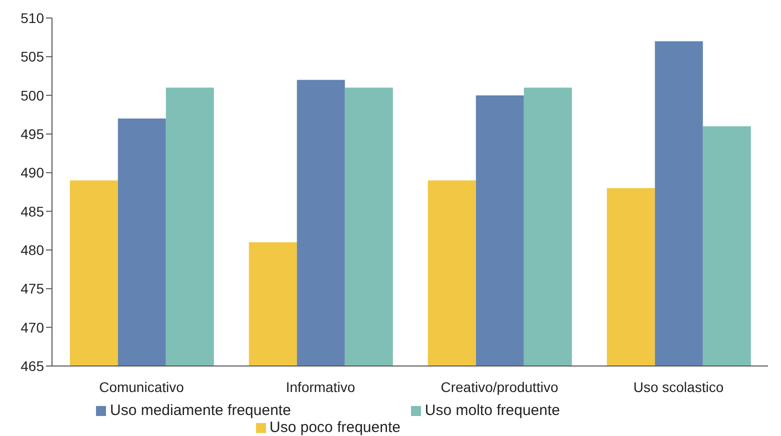 This screenshot has height=436, width=781. What do you see at coordinates (678, 386) in the screenshot?
I see `x-tick-label: Uso scolastico` at bounding box center [678, 386].